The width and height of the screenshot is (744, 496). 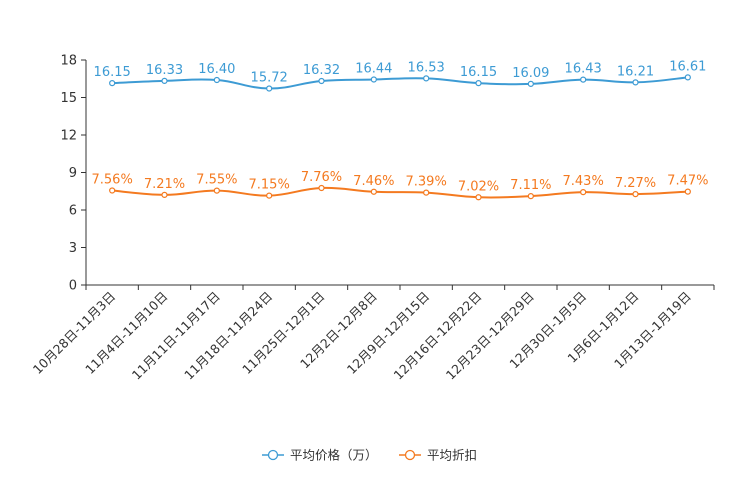 I want to click on data-label: 7.76%, so click(x=321, y=177).